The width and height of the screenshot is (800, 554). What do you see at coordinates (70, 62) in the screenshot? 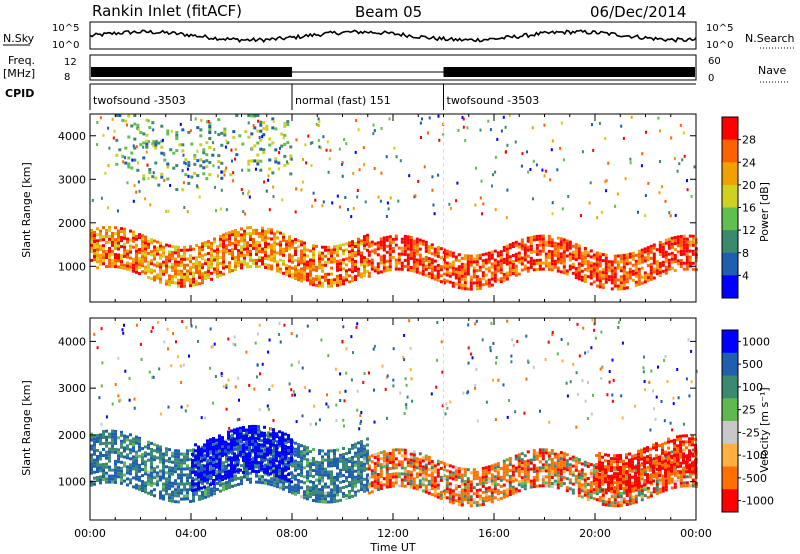
I see `freq-tick-top: 12` at bounding box center [70, 62].